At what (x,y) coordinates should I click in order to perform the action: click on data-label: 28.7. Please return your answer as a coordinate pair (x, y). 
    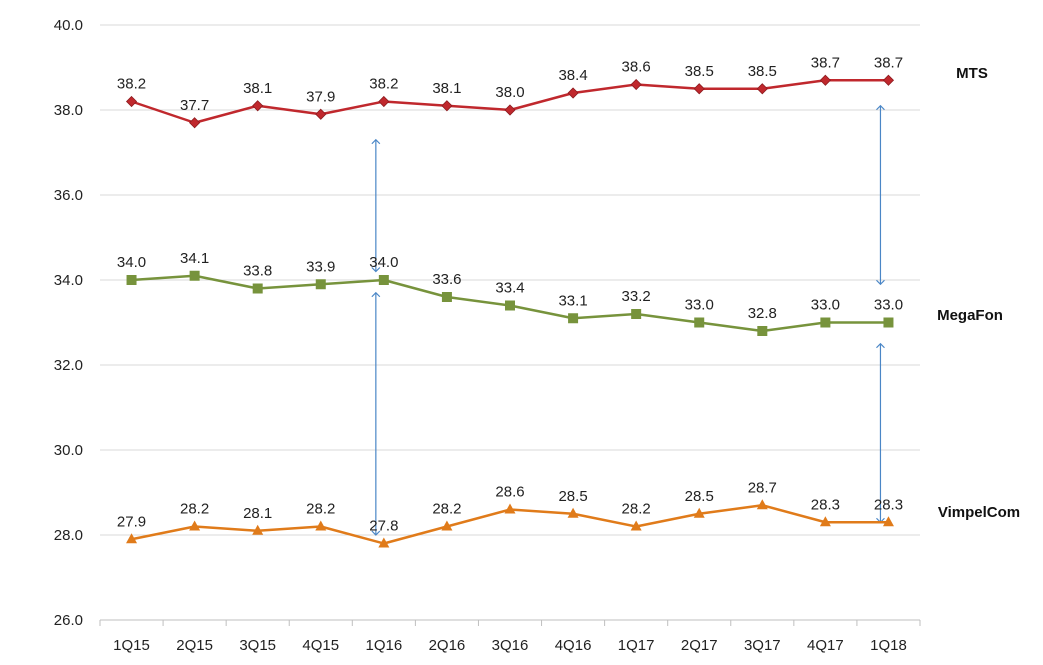
    Looking at the image, I should click on (762, 487).